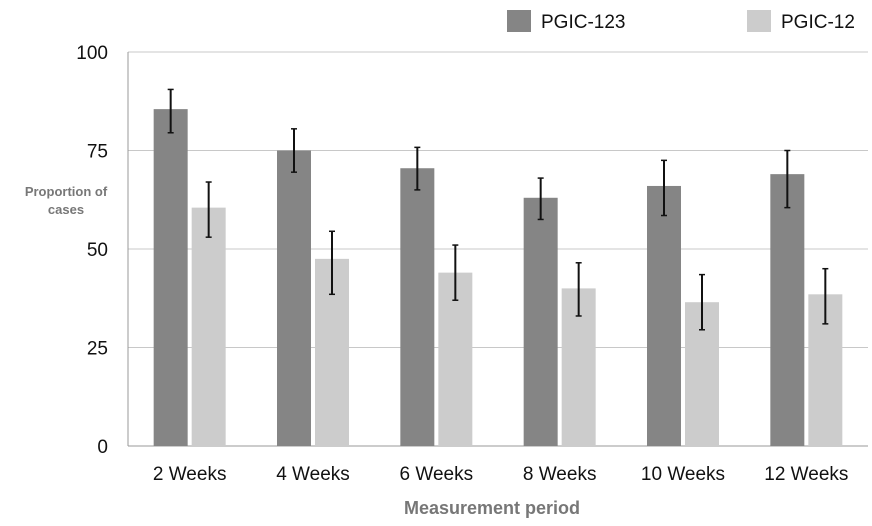  What do you see at coordinates (92, 53) in the screenshot?
I see `y-tick-label: 100` at bounding box center [92, 53].